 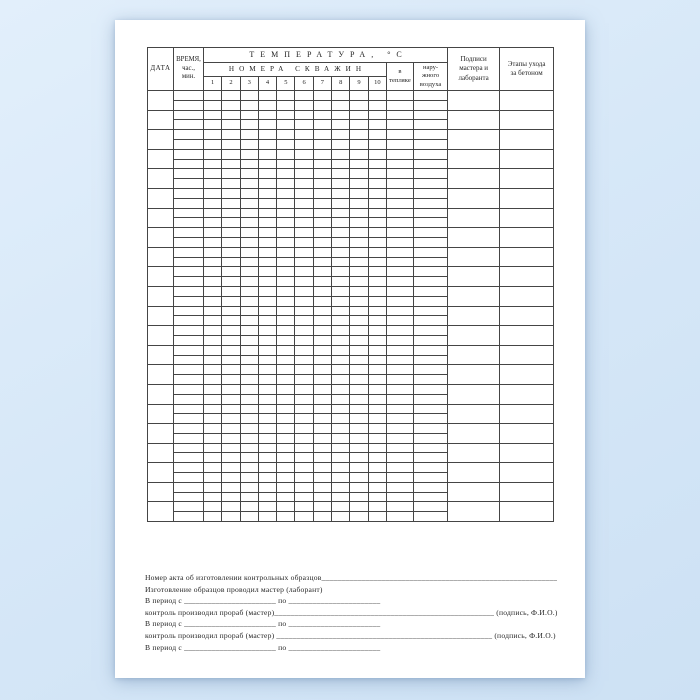 What do you see at coordinates (322, 83) in the screenshot?
I see `header-well-7: 7` at bounding box center [322, 83].